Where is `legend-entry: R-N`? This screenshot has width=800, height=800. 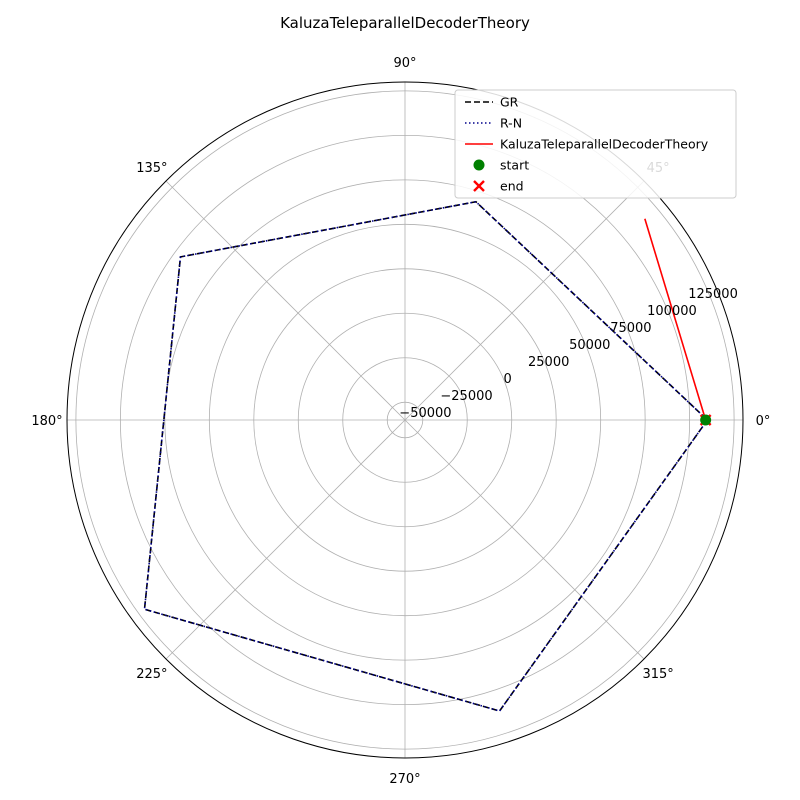 legend-entry: R-N is located at coordinates (493, 123).